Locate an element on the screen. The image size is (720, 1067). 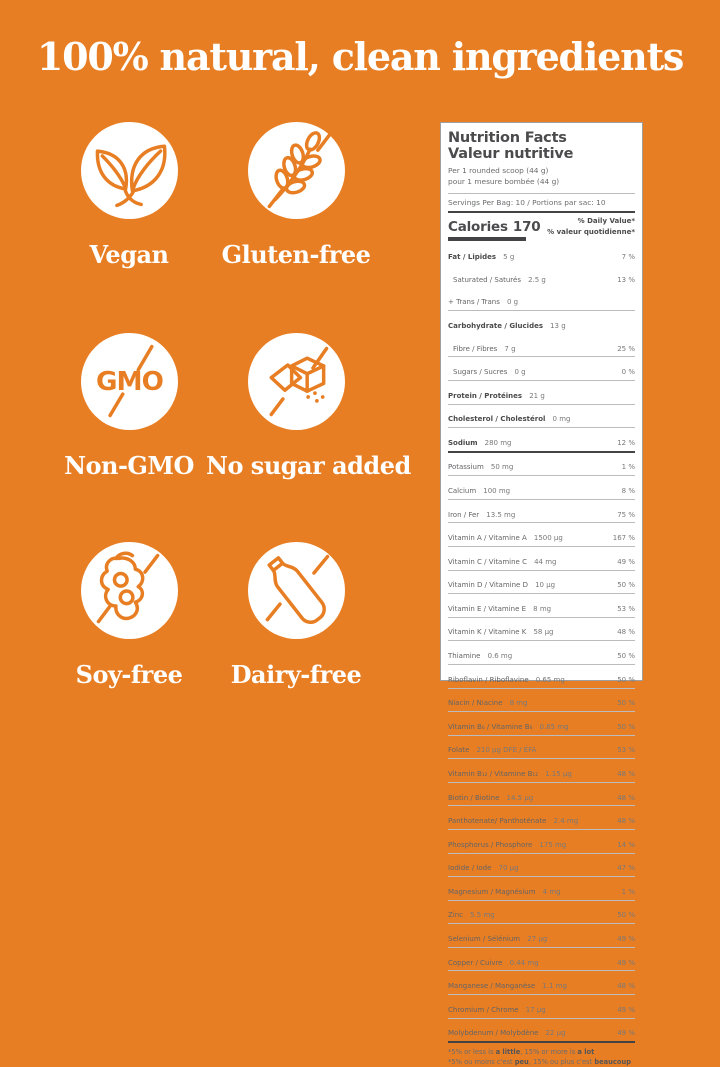
gmo-icon-text: GMO is located at coordinates (129, 382).